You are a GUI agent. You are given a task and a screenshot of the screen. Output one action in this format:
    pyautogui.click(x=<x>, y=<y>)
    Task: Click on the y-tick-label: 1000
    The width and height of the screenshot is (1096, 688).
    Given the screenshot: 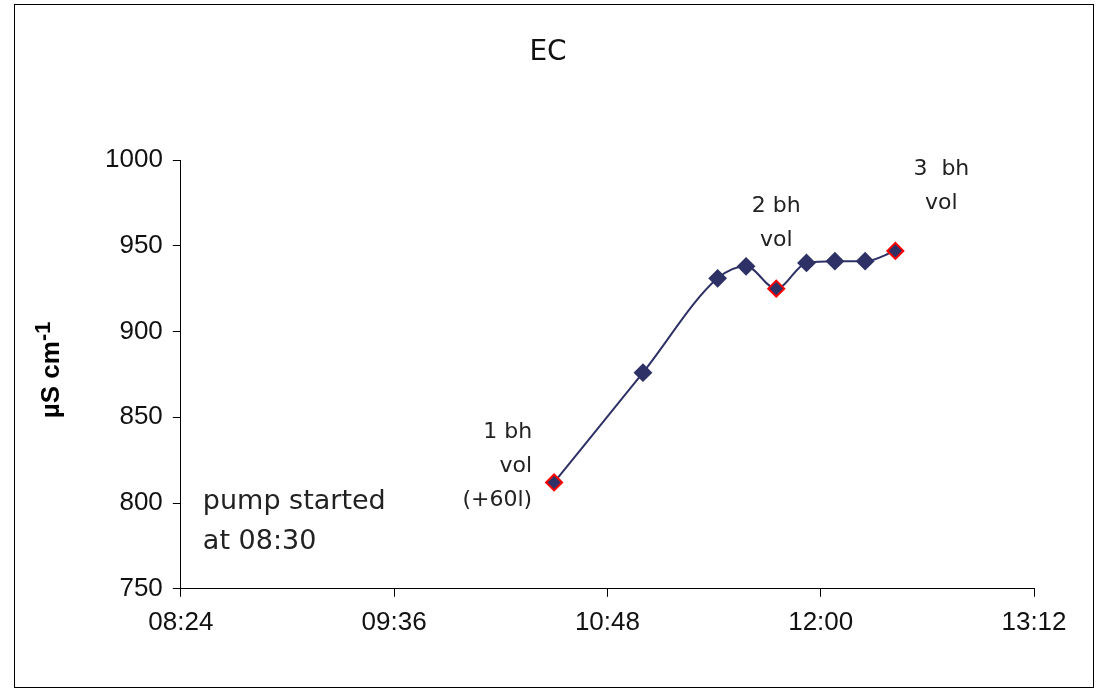 What is the action you would take?
    pyautogui.click(x=134, y=158)
    